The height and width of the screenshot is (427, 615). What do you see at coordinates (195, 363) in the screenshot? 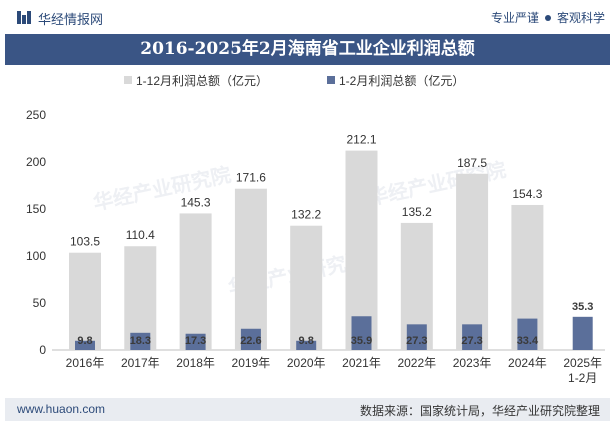
I see `x-tick-label: 2018年` at bounding box center [195, 363].